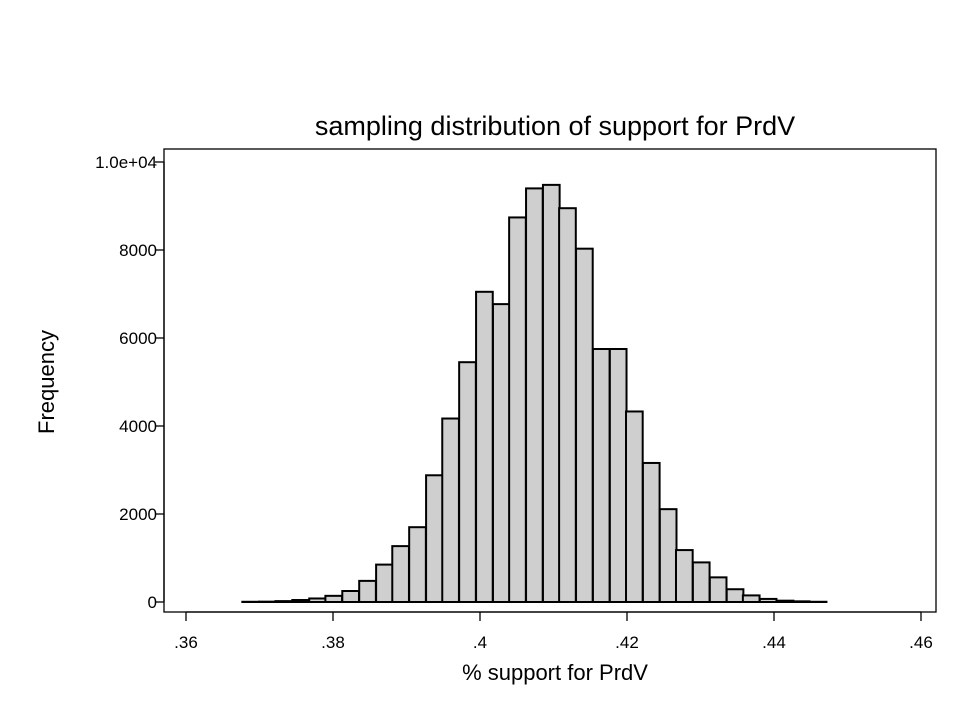 This screenshot has width=960, height=720. Describe the element at coordinates (138, 426) in the screenshot. I see `y-tick-label: 4000` at that location.